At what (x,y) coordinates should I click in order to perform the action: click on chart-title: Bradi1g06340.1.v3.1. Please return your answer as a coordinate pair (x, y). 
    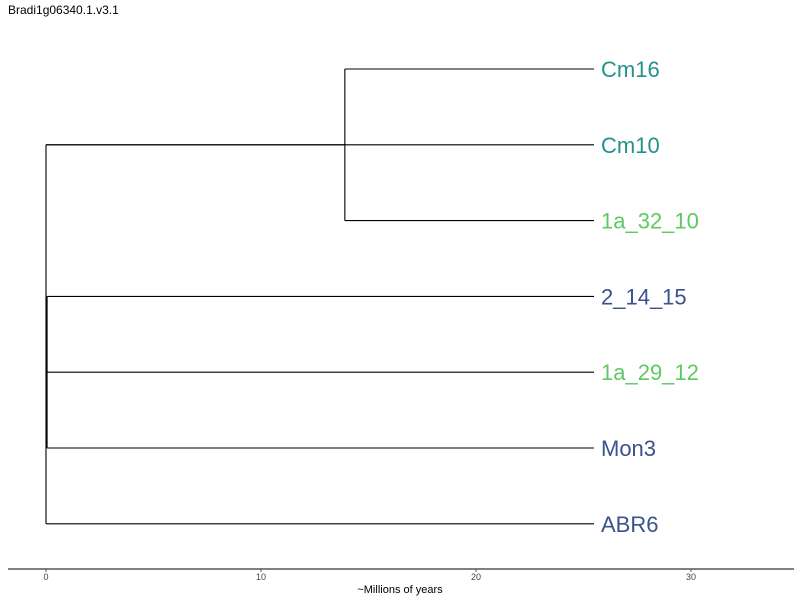
    Looking at the image, I should click on (63, 10).